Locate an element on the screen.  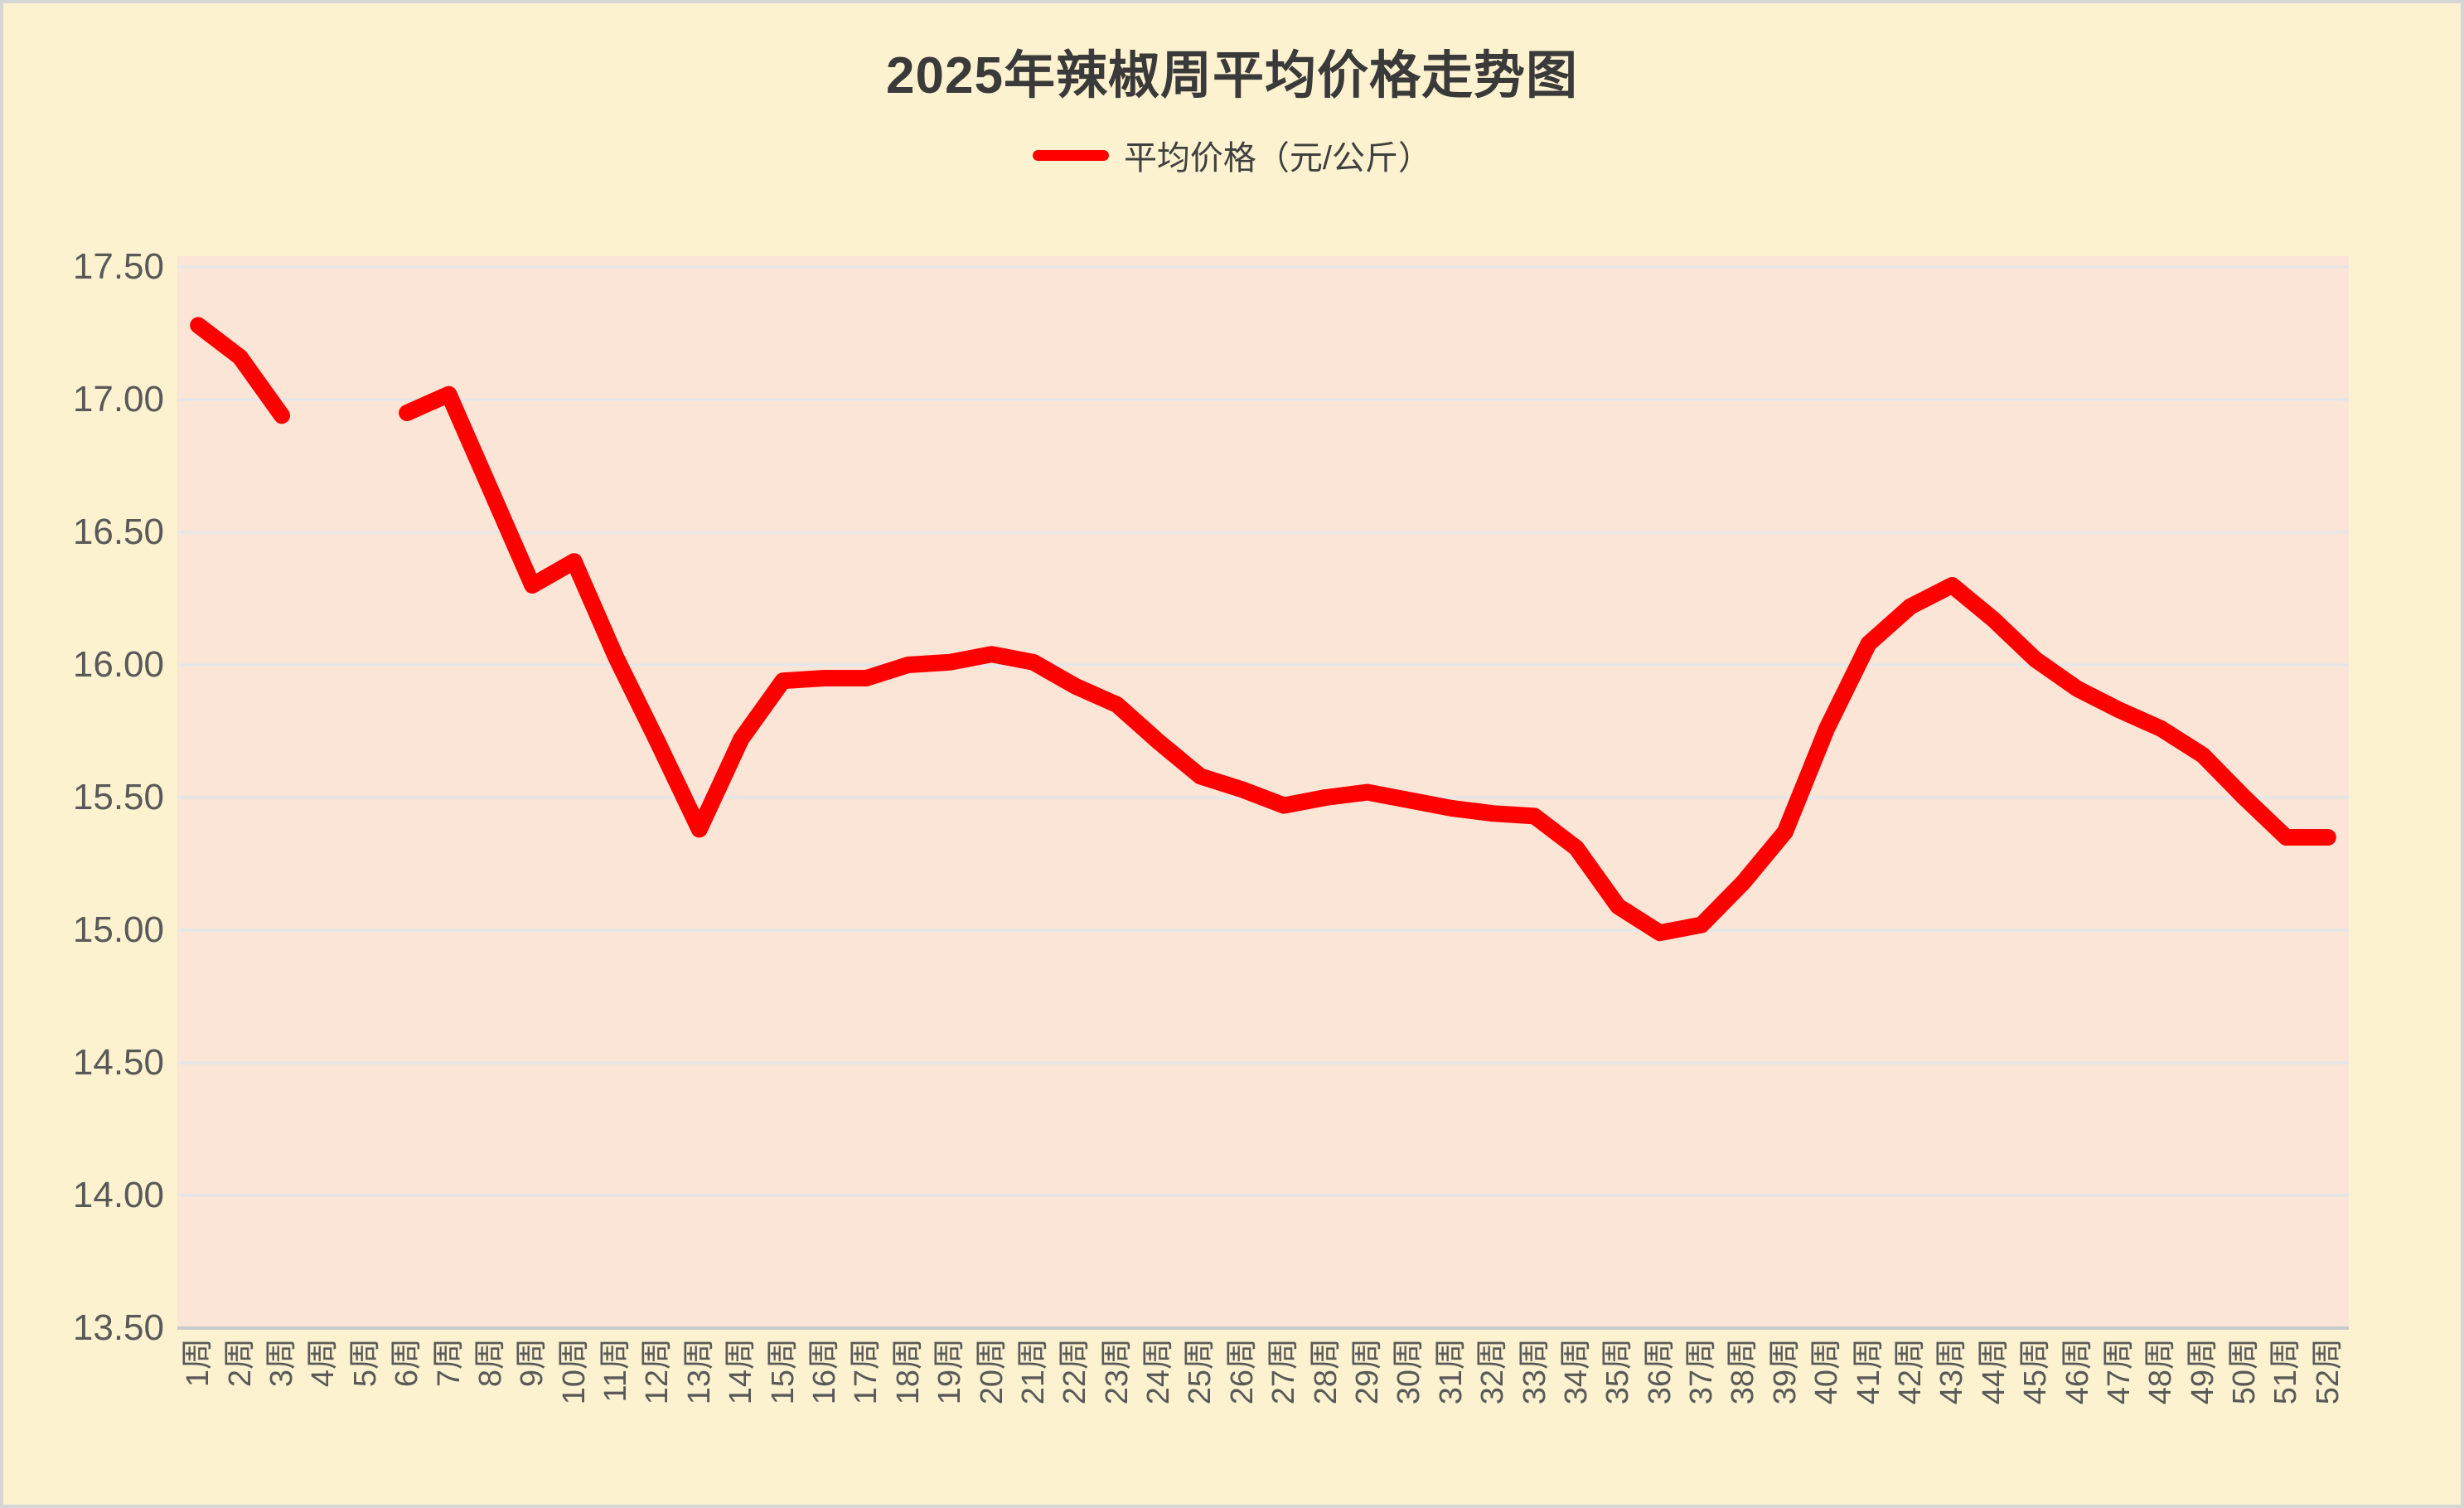
x-tick-label: 6周 is located at coordinates (407, 1363).